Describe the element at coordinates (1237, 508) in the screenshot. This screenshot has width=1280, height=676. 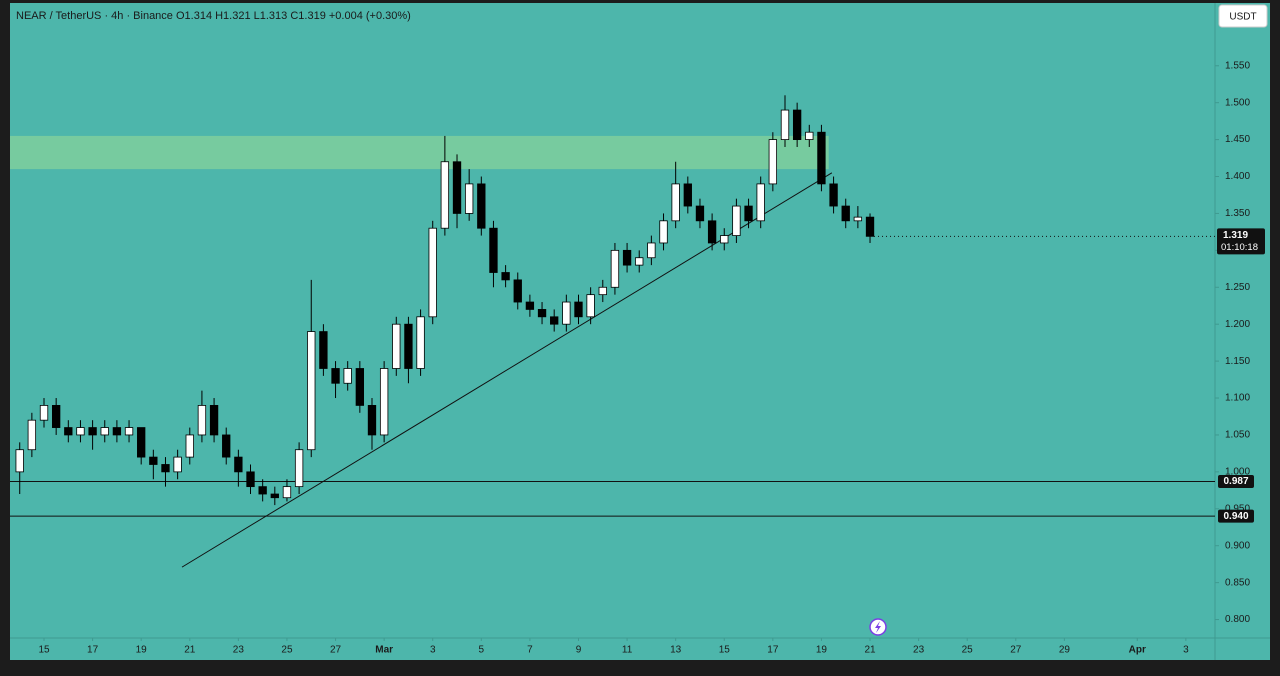
I see `y-tick-label: 0.950` at that location.